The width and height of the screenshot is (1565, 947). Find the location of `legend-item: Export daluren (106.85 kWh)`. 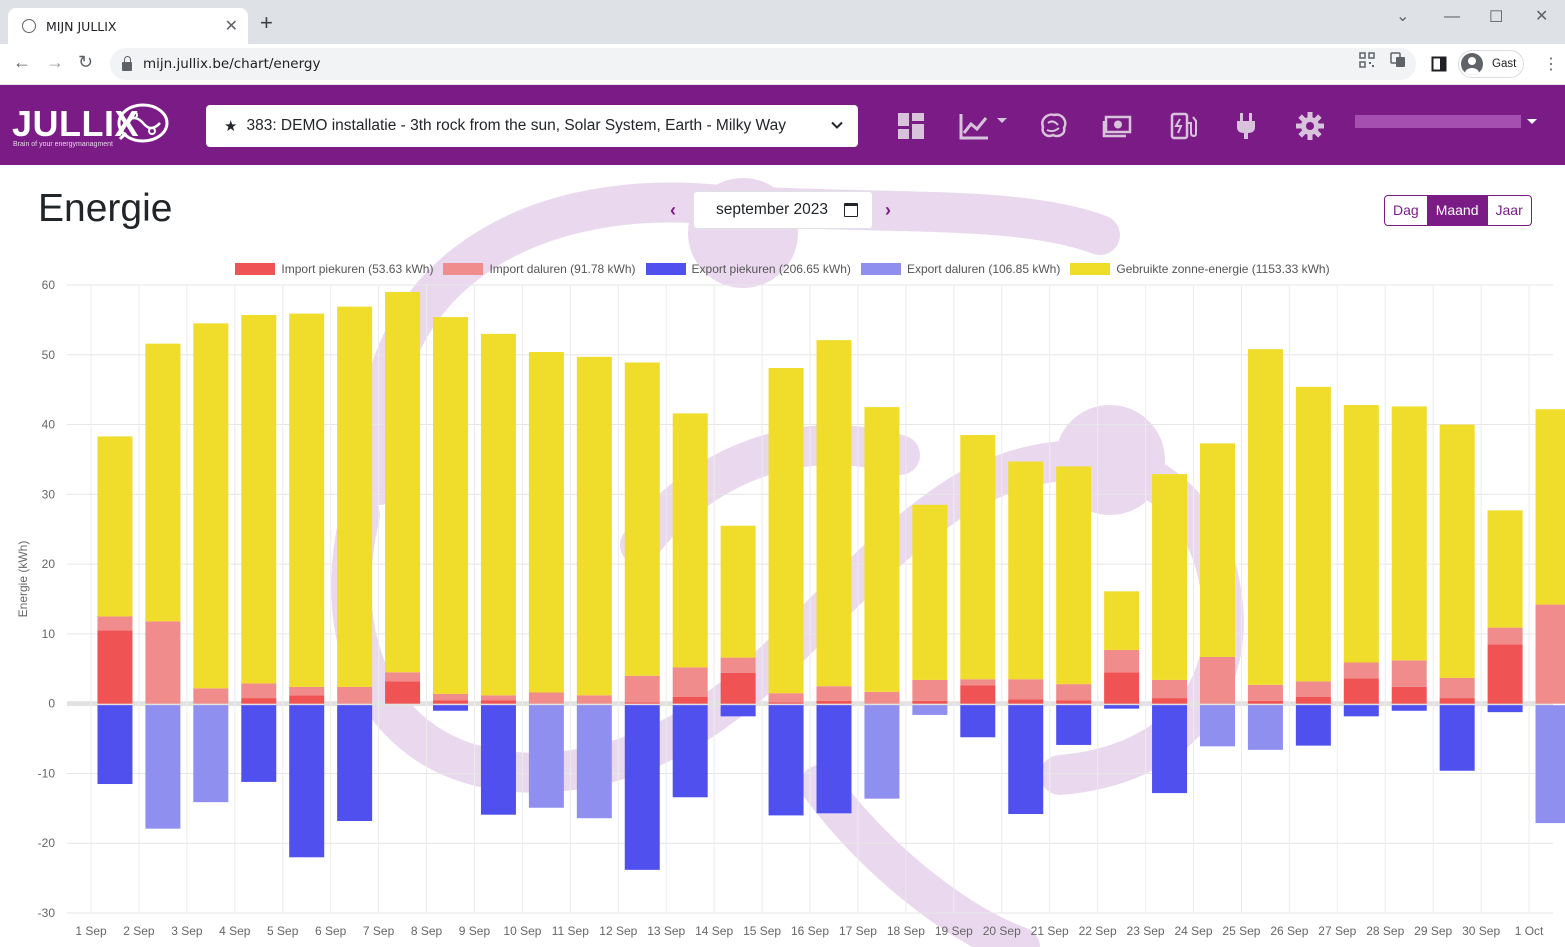

legend-item: Export daluren (106.85 kWh) is located at coordinates (960, 269).